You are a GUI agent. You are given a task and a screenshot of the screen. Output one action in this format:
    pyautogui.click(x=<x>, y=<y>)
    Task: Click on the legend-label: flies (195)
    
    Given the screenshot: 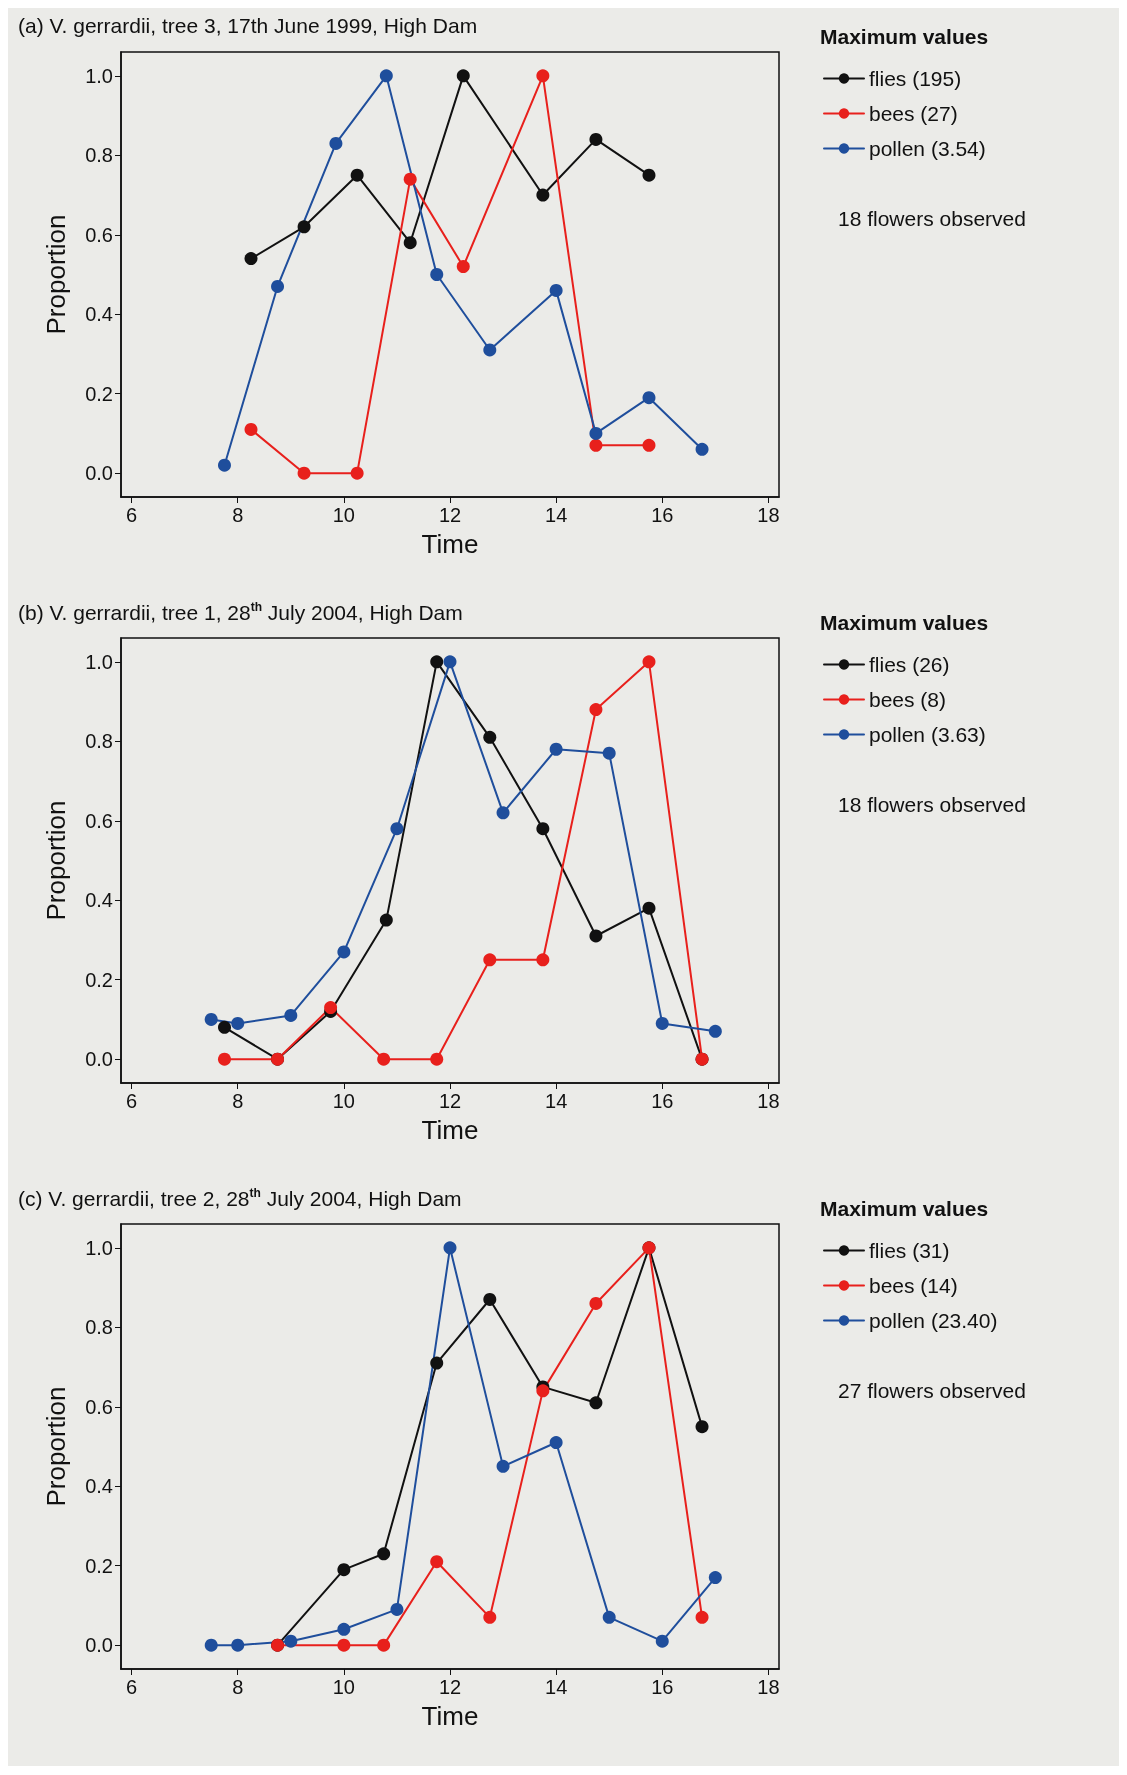 What is the action you would take?
    pyautogui.click(x=915, y=78)
    